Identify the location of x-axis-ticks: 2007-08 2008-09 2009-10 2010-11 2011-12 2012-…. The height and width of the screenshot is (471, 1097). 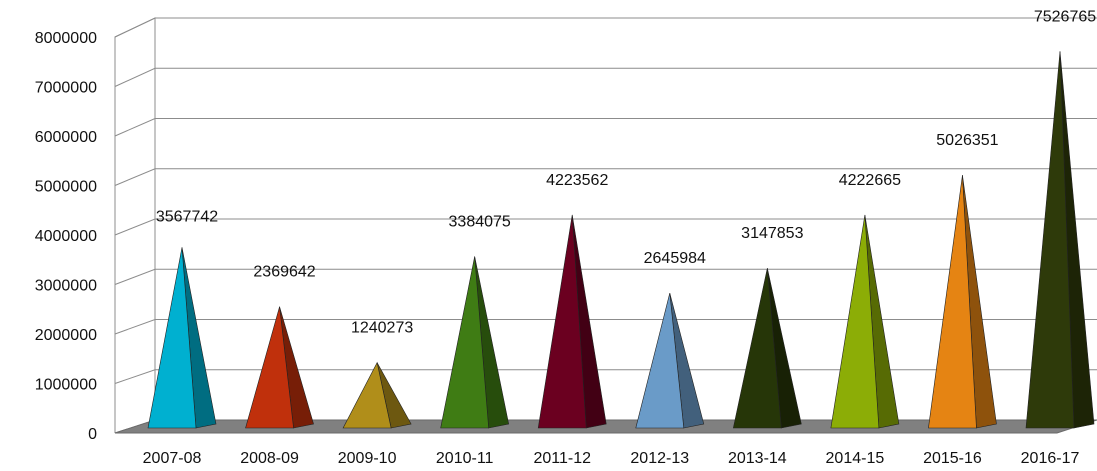
(611, 458).